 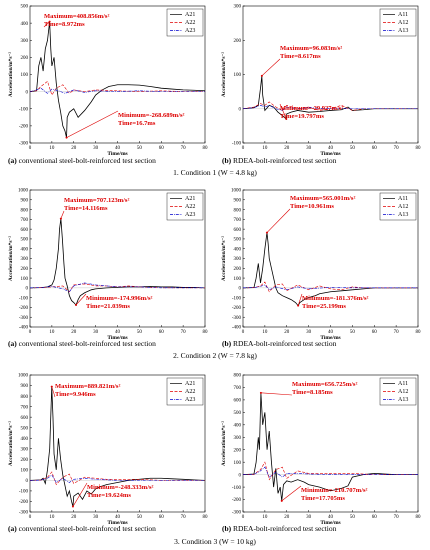 What do you see at coordinates (312, 206) in the screenshot?
I see `annotation-text: Time=10.961ms` at bounding box center [312, 206].